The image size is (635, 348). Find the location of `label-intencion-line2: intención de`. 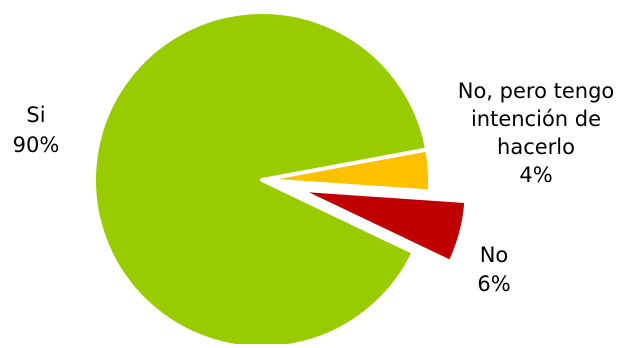

label-intencion-line2: intención de is located at coordinates (536, 119).